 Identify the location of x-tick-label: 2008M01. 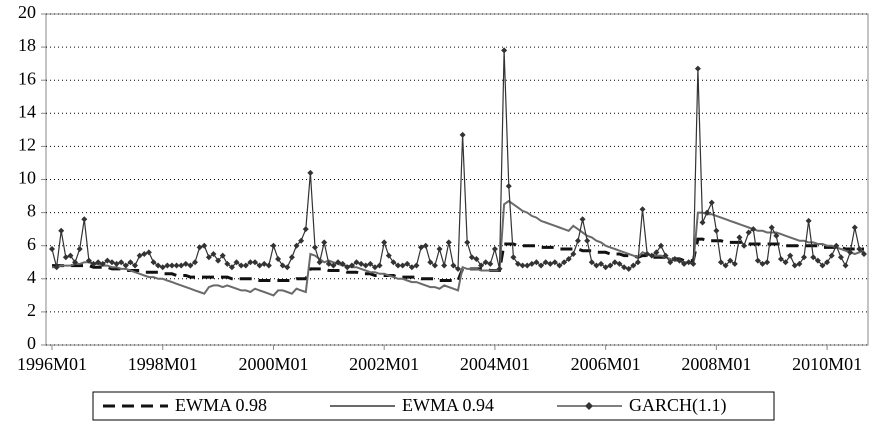
(716, 364).